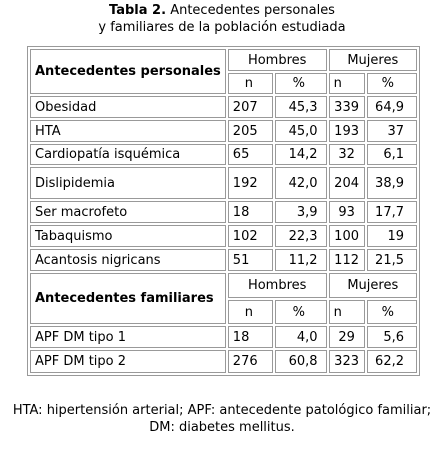 The height and width of the screenshot is (449, 444). I want to click on cell: 45,3, so click(300, 107).